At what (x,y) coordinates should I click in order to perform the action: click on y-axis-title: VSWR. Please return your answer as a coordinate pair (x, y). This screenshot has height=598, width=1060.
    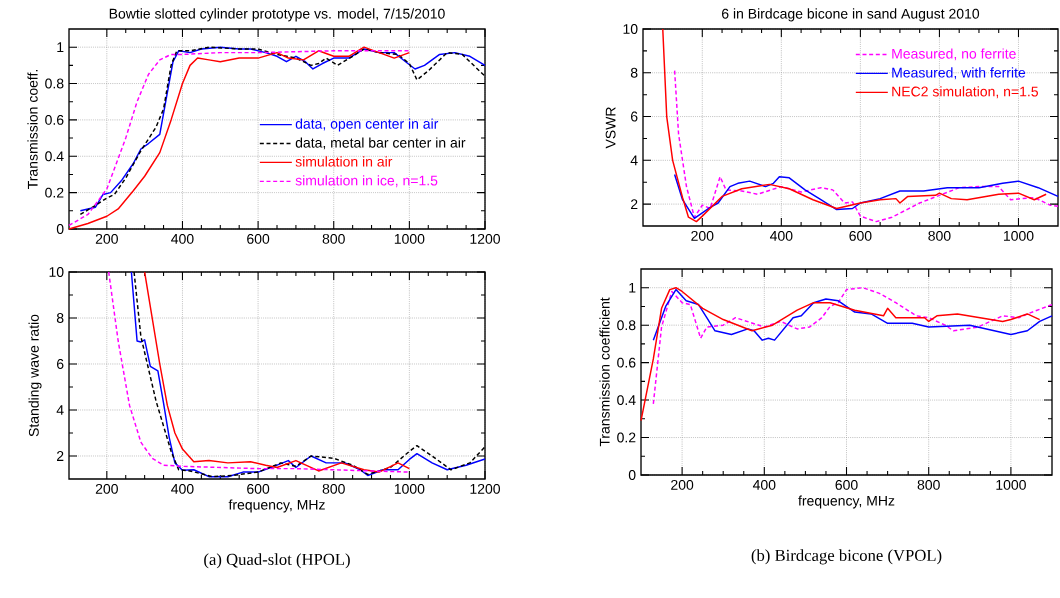
    Looking at the image, I should click on (610, 128).